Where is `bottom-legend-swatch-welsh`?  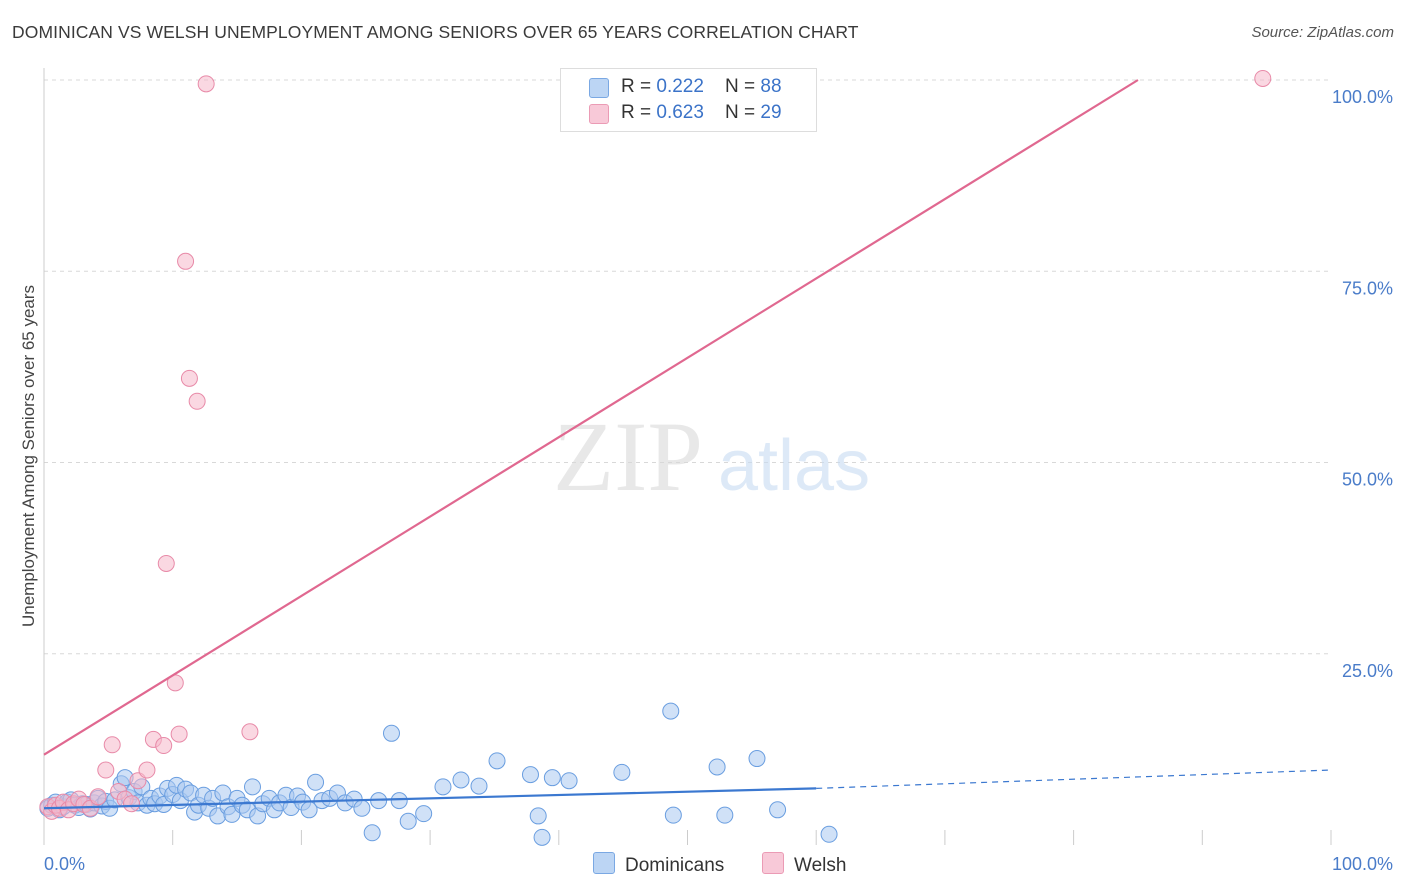
bottom-legend-swatch-welsh is located at coordinates (773, 863).